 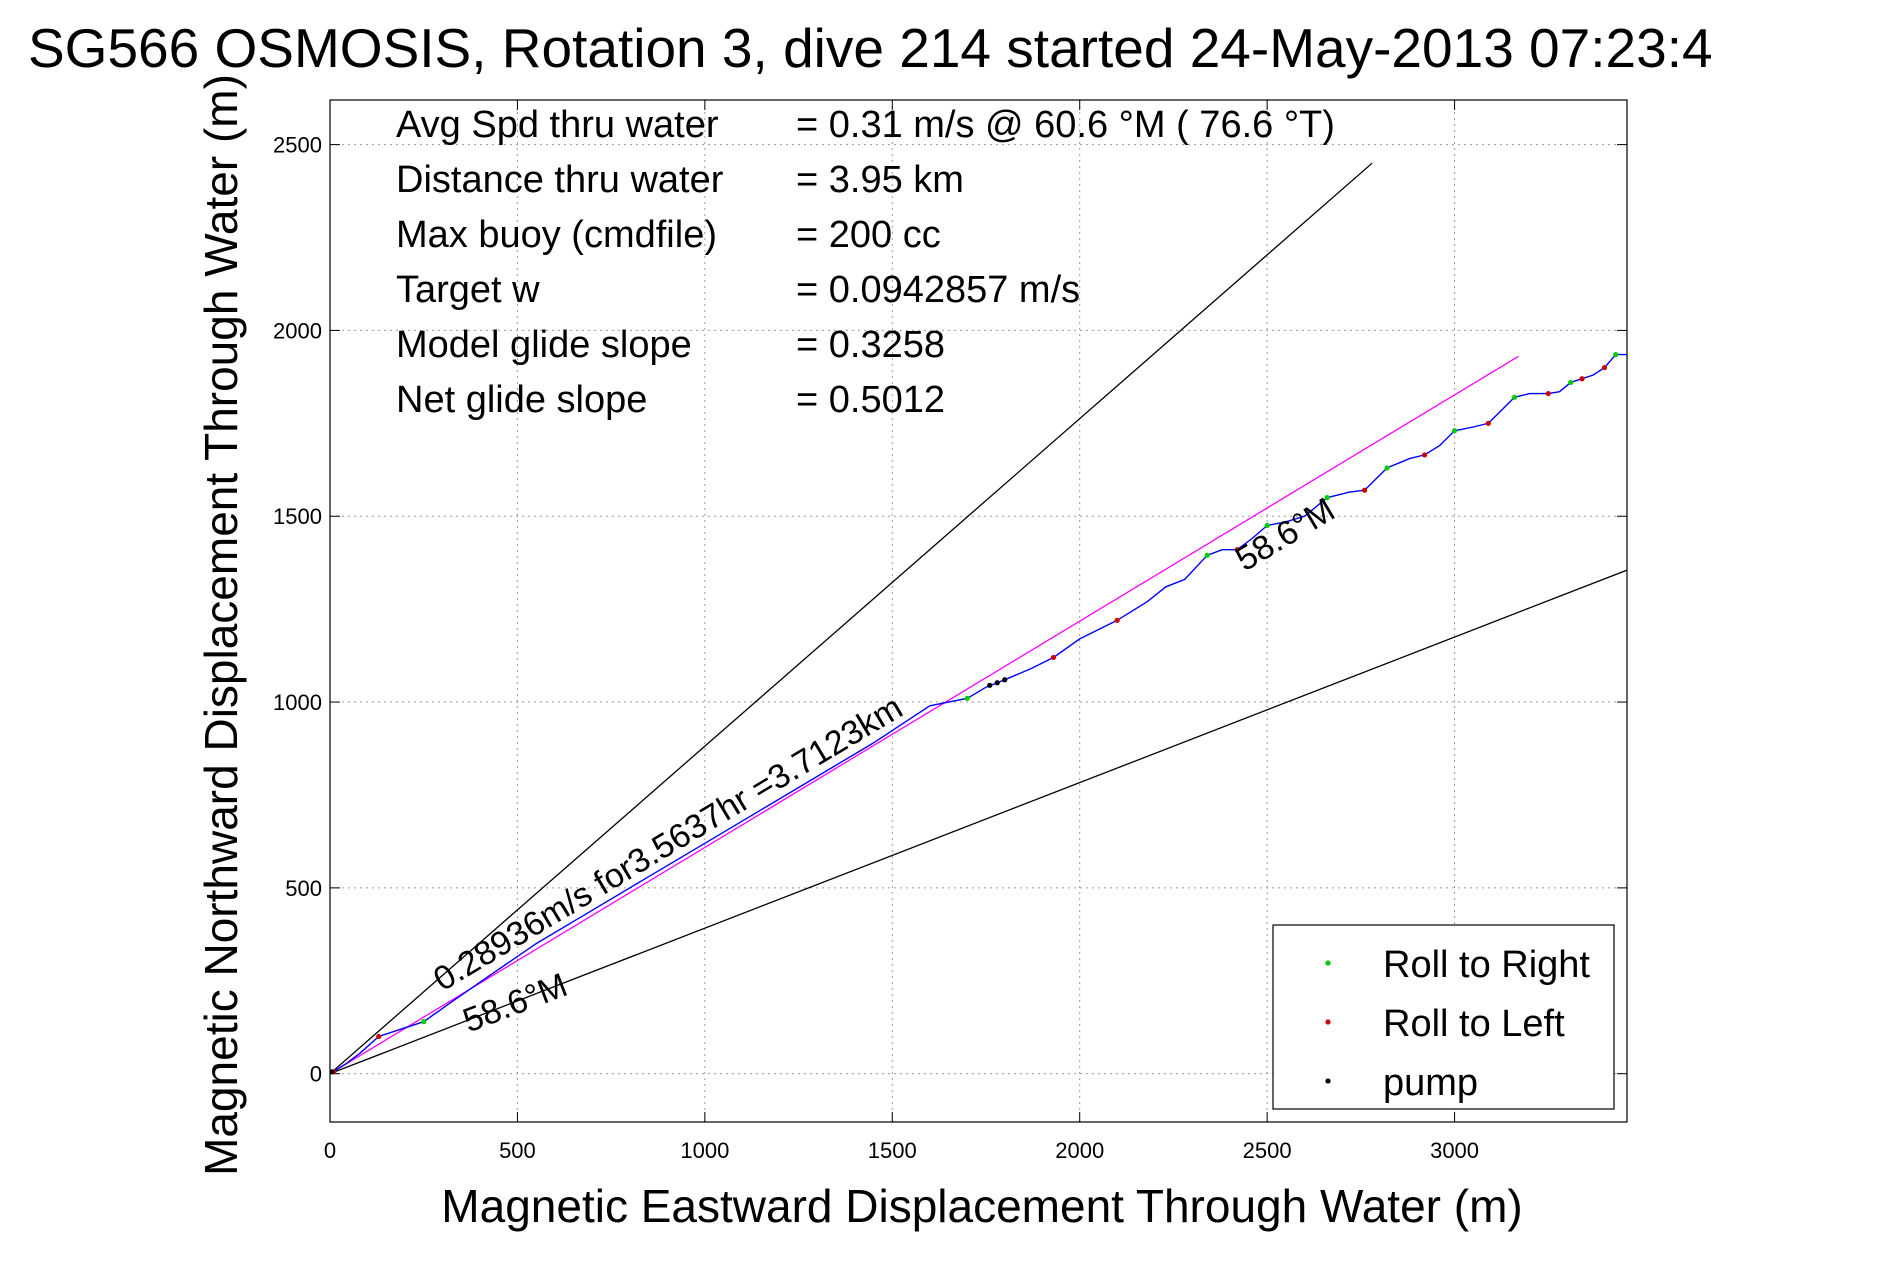 I want to click on annotation-text: 0.28936m/s for3.5637hr =3.7123km, so click(x=668, y=843).